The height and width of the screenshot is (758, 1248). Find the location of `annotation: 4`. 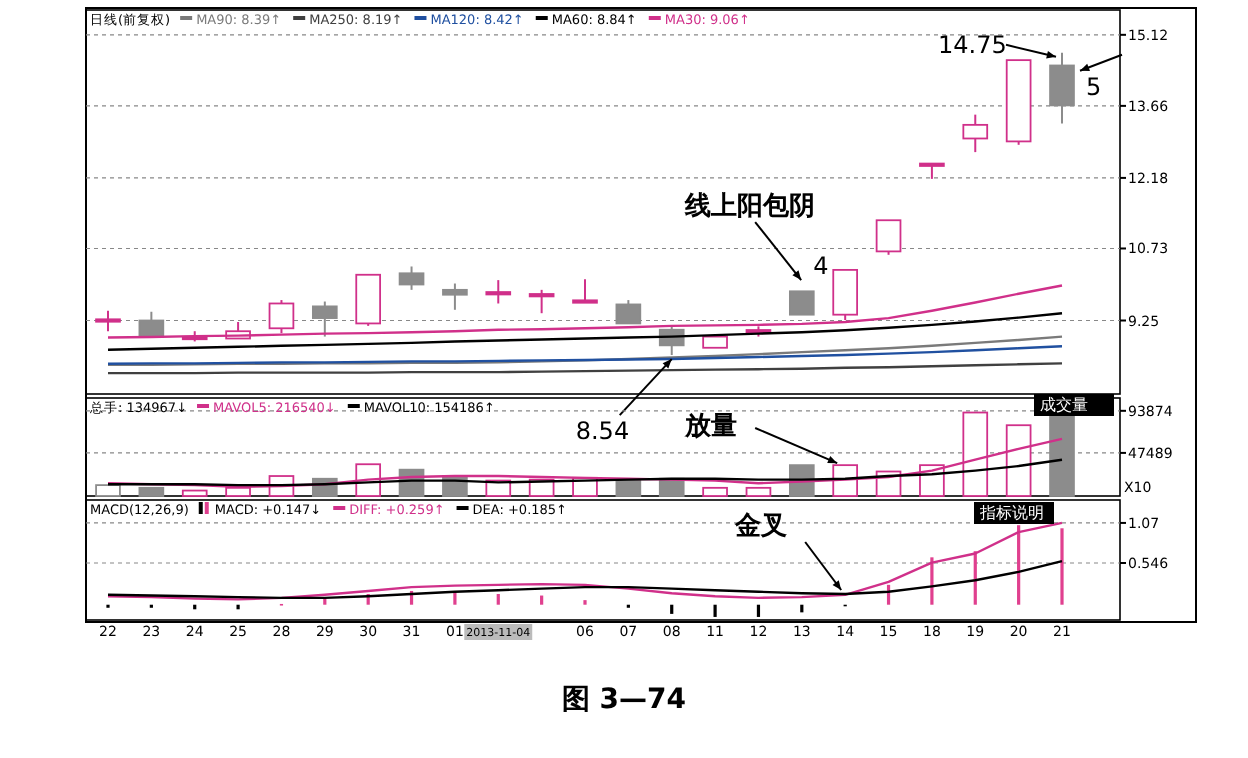

annotation: 4 is located at coordinates (821, 265).